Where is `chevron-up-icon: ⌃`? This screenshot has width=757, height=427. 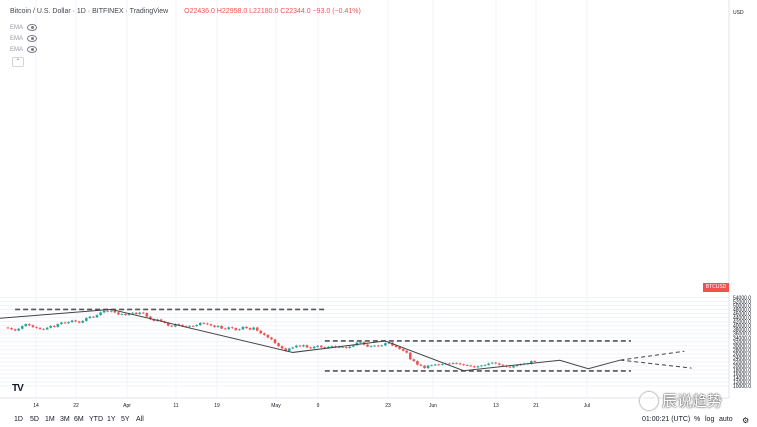
chevron-up-icon: ⌃ is located at coordinates (18, 62).